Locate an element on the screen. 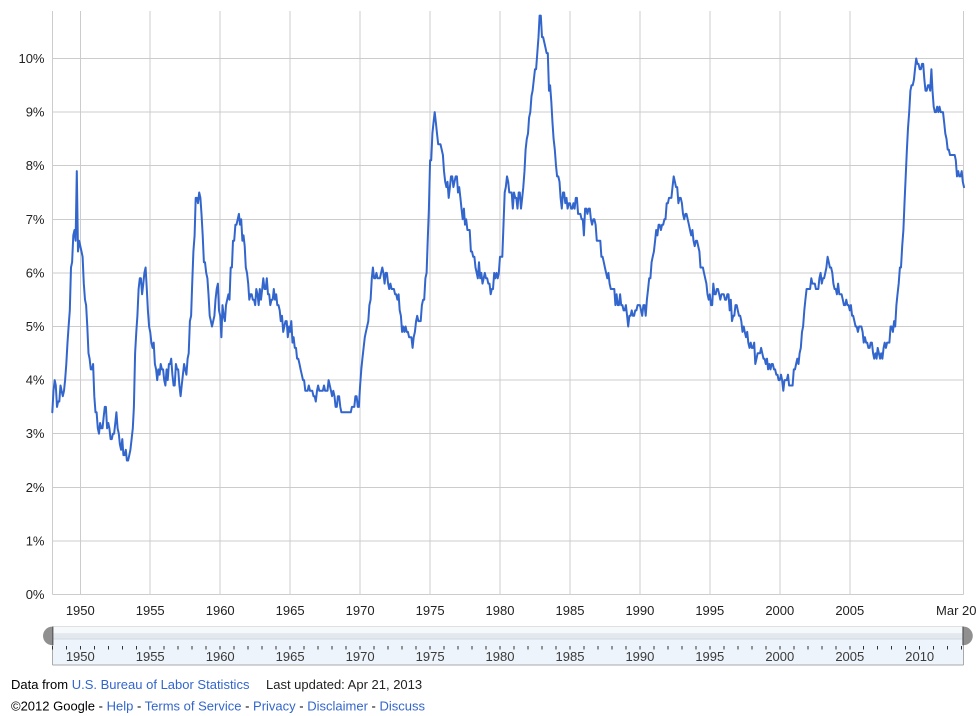 This screenshot has width=976, height=716. svg-text: 0% is located at coordinates (35, 594).